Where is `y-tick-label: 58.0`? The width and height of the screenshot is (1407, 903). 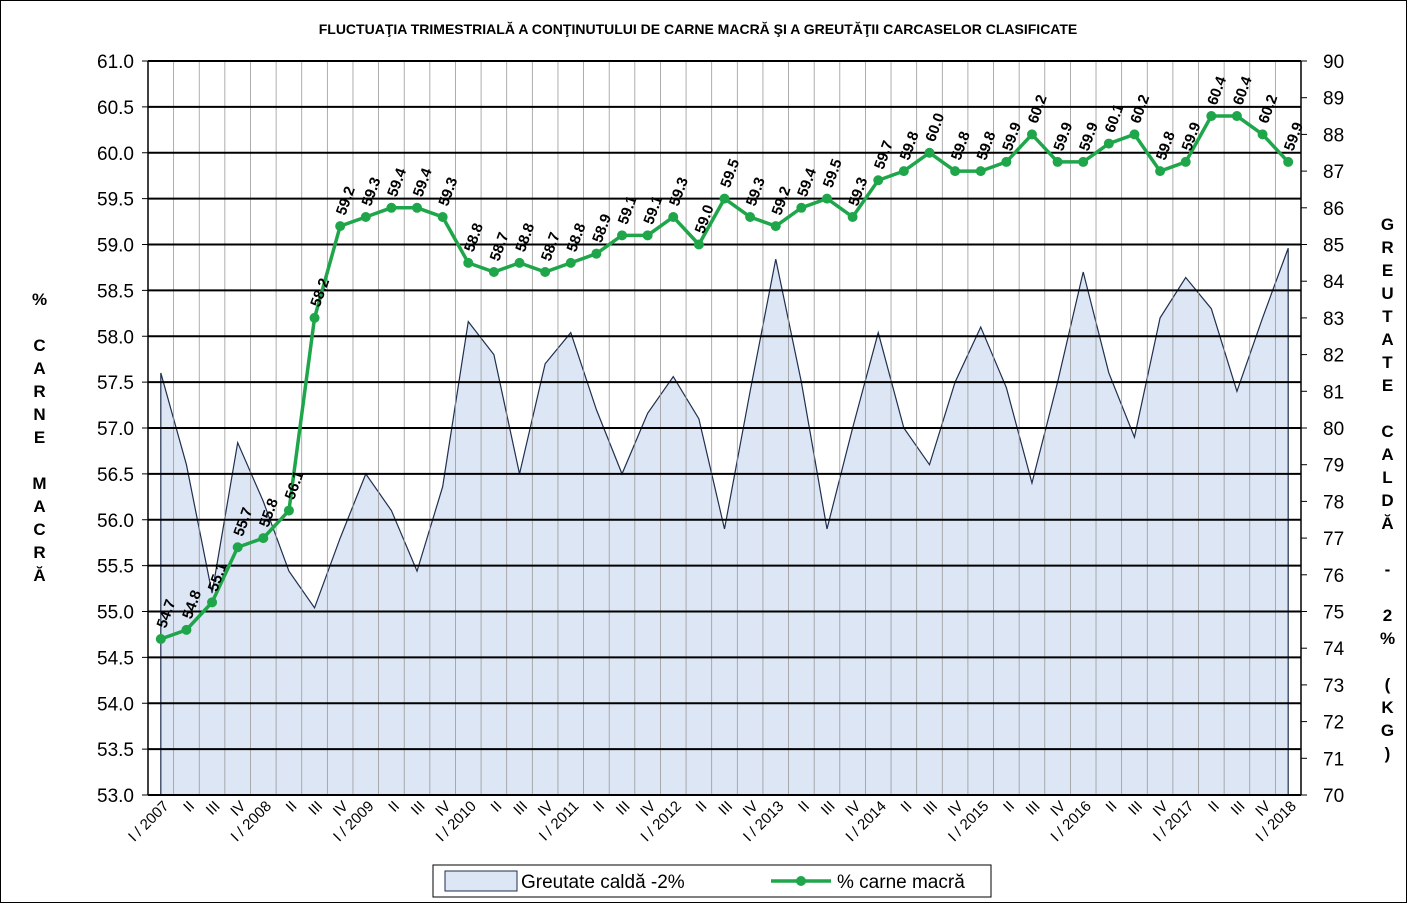 y-tick-label: 58.0 is located at coordinates (115, 337).